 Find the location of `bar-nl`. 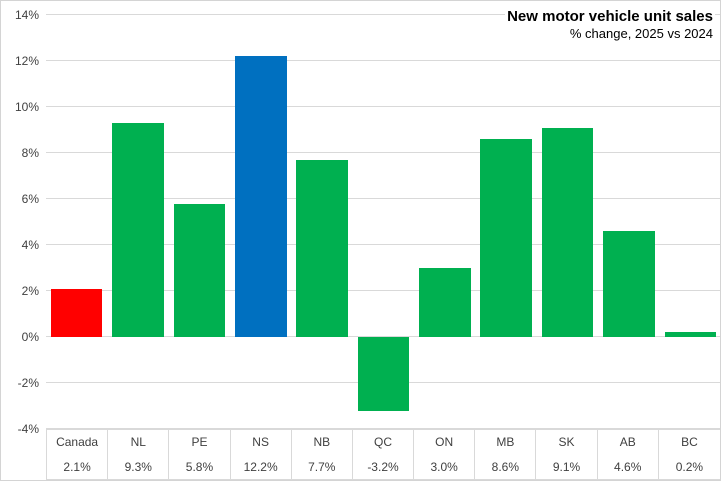

bar-nl is located at coordinates (138, 230).